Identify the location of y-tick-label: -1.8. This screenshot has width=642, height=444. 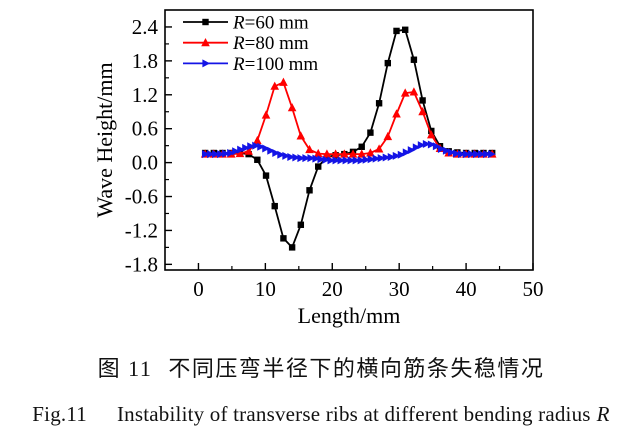
(141, 264).